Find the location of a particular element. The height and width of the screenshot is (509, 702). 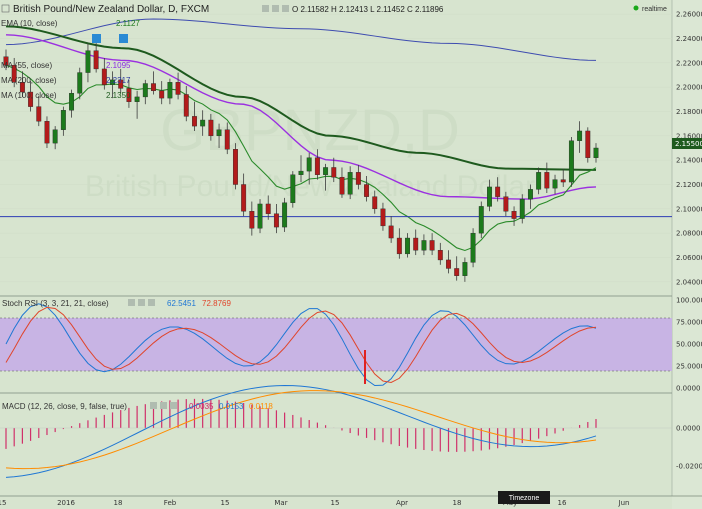

stoch-eye-icon is located at coordinates (131, 302).